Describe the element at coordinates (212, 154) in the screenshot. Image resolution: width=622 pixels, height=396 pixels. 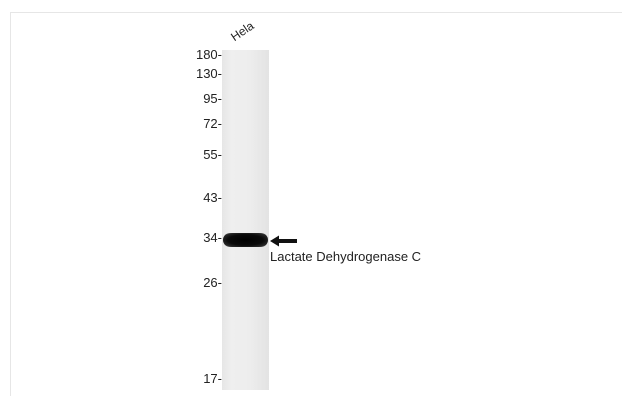
I see `marker-55: 55-` at that location.